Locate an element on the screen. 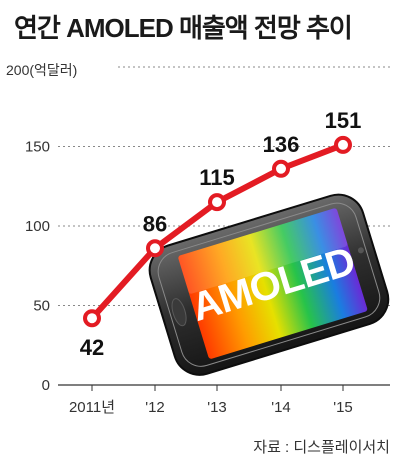 The height and width of the screenshot is (462, 400). x-tick-label: '14 is located at coordinates (281, 407).